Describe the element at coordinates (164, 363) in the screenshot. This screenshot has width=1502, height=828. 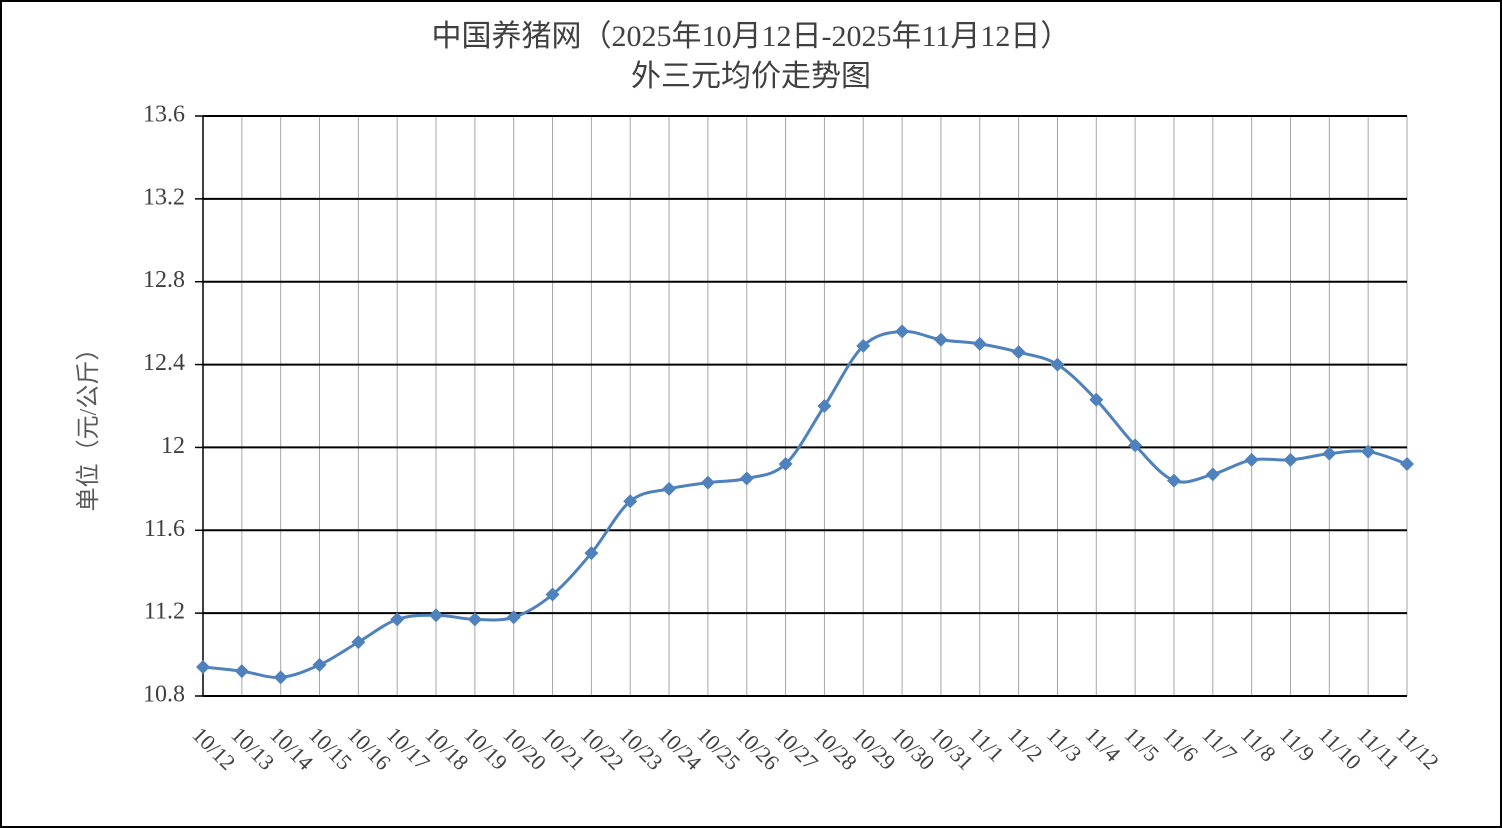
I see `y-tick-label: 12.4` at that location.